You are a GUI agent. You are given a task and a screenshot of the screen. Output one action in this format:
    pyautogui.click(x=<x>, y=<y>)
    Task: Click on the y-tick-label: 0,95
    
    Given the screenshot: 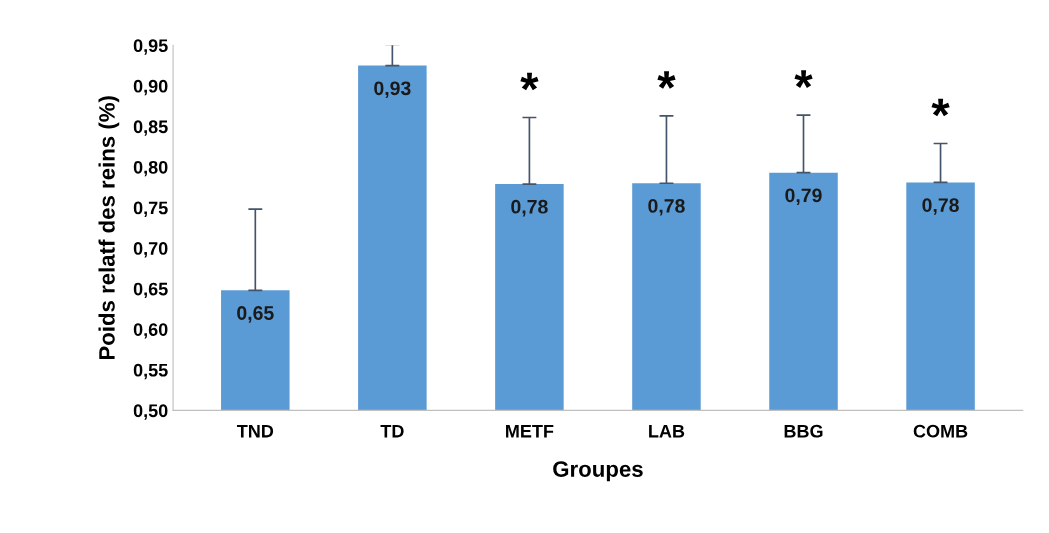 What is the action you would take?
    pyautogui.click(x=150, y=47)
    